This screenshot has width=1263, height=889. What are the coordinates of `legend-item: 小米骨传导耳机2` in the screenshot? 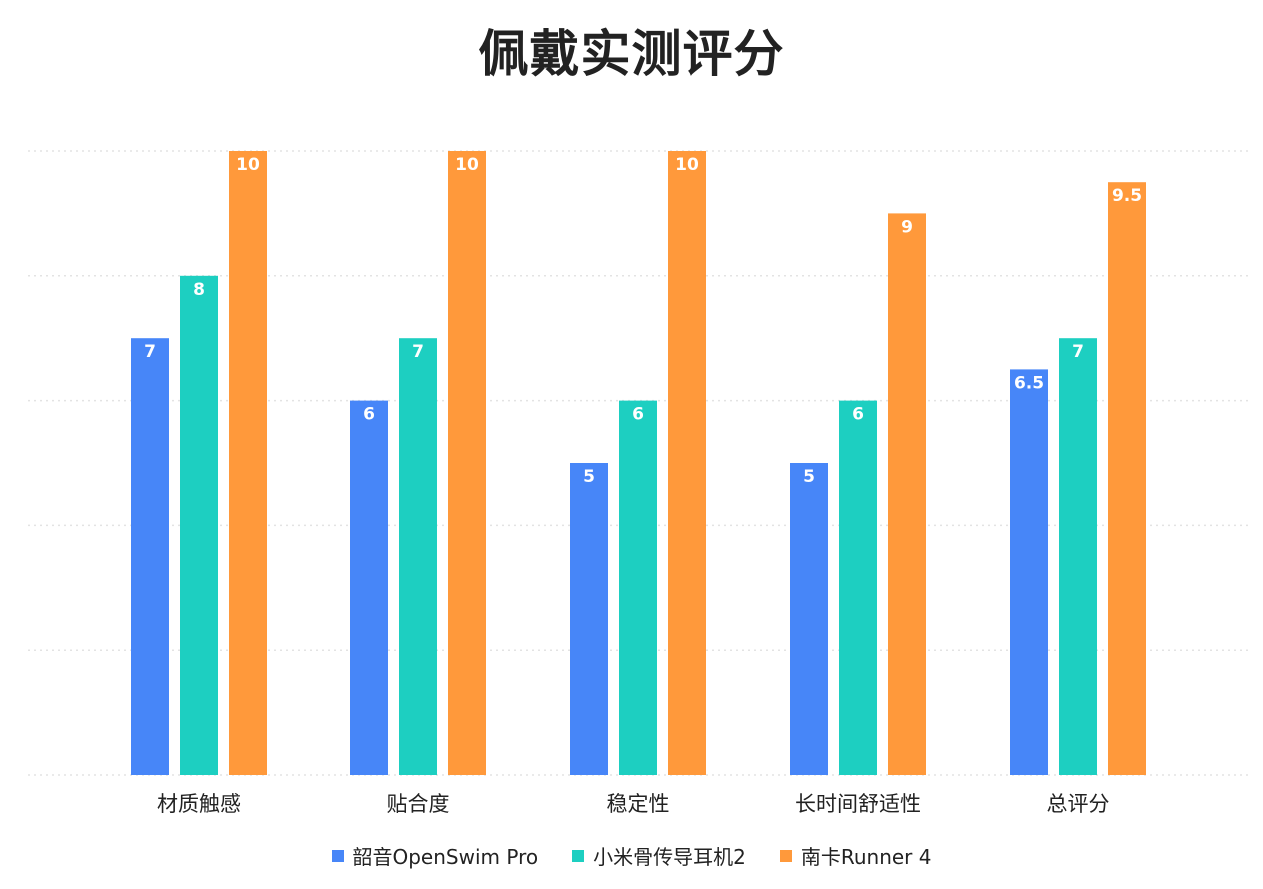 It's located at (659, 855).